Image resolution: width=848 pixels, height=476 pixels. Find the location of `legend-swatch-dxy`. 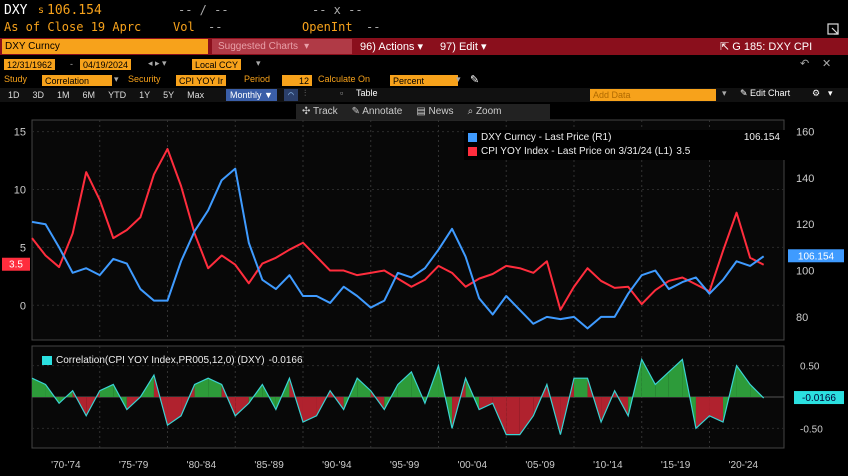

legend-swatch-dxy is located at coordinates (472, 137).